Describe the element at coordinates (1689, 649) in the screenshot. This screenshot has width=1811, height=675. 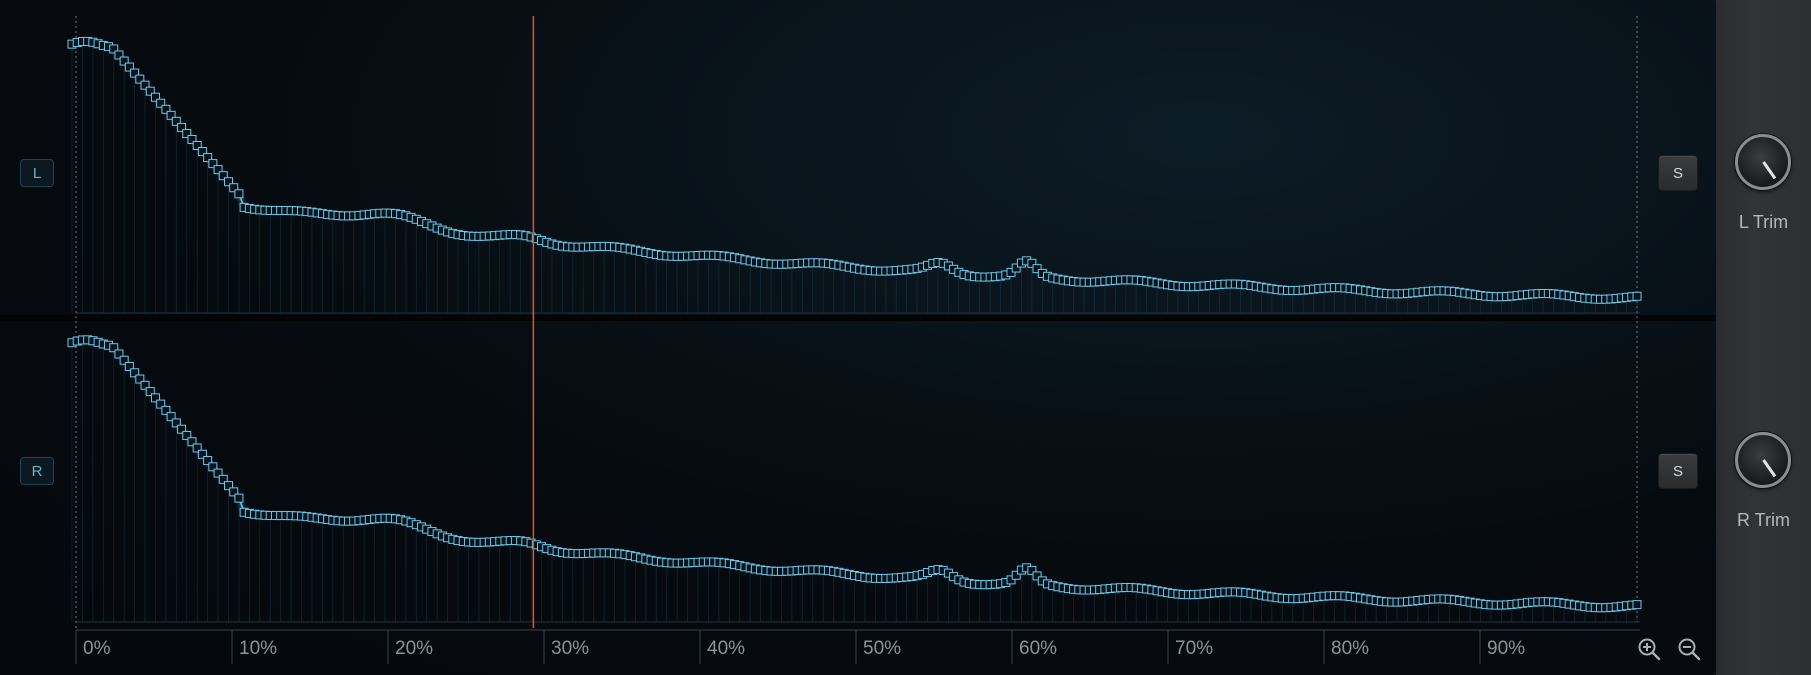
I see `zoom-out-icon` at that location.